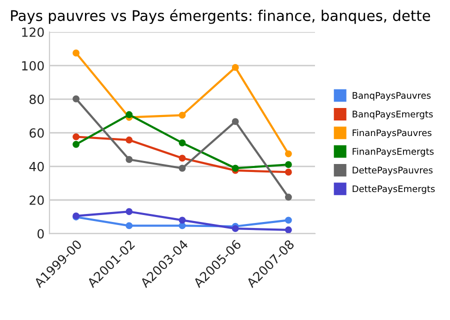 The width and height of the screenshot is (450, 320). I want to click on legend-label: DettePaysPauvres, so click(392, 171).